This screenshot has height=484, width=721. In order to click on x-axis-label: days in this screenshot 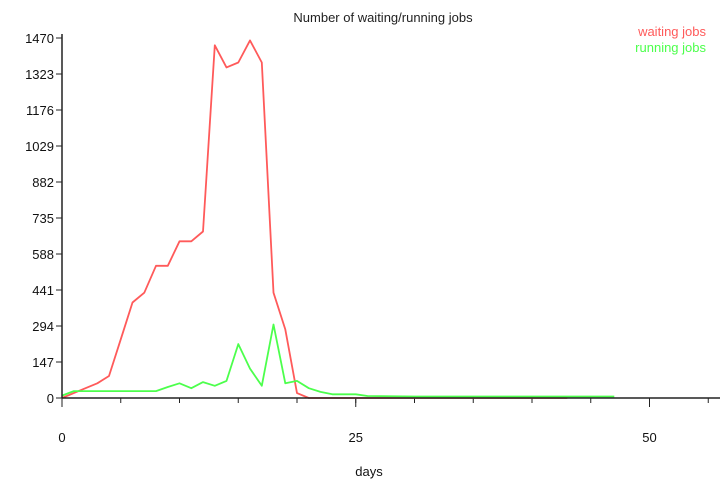, I will do `click(369, 471)`.